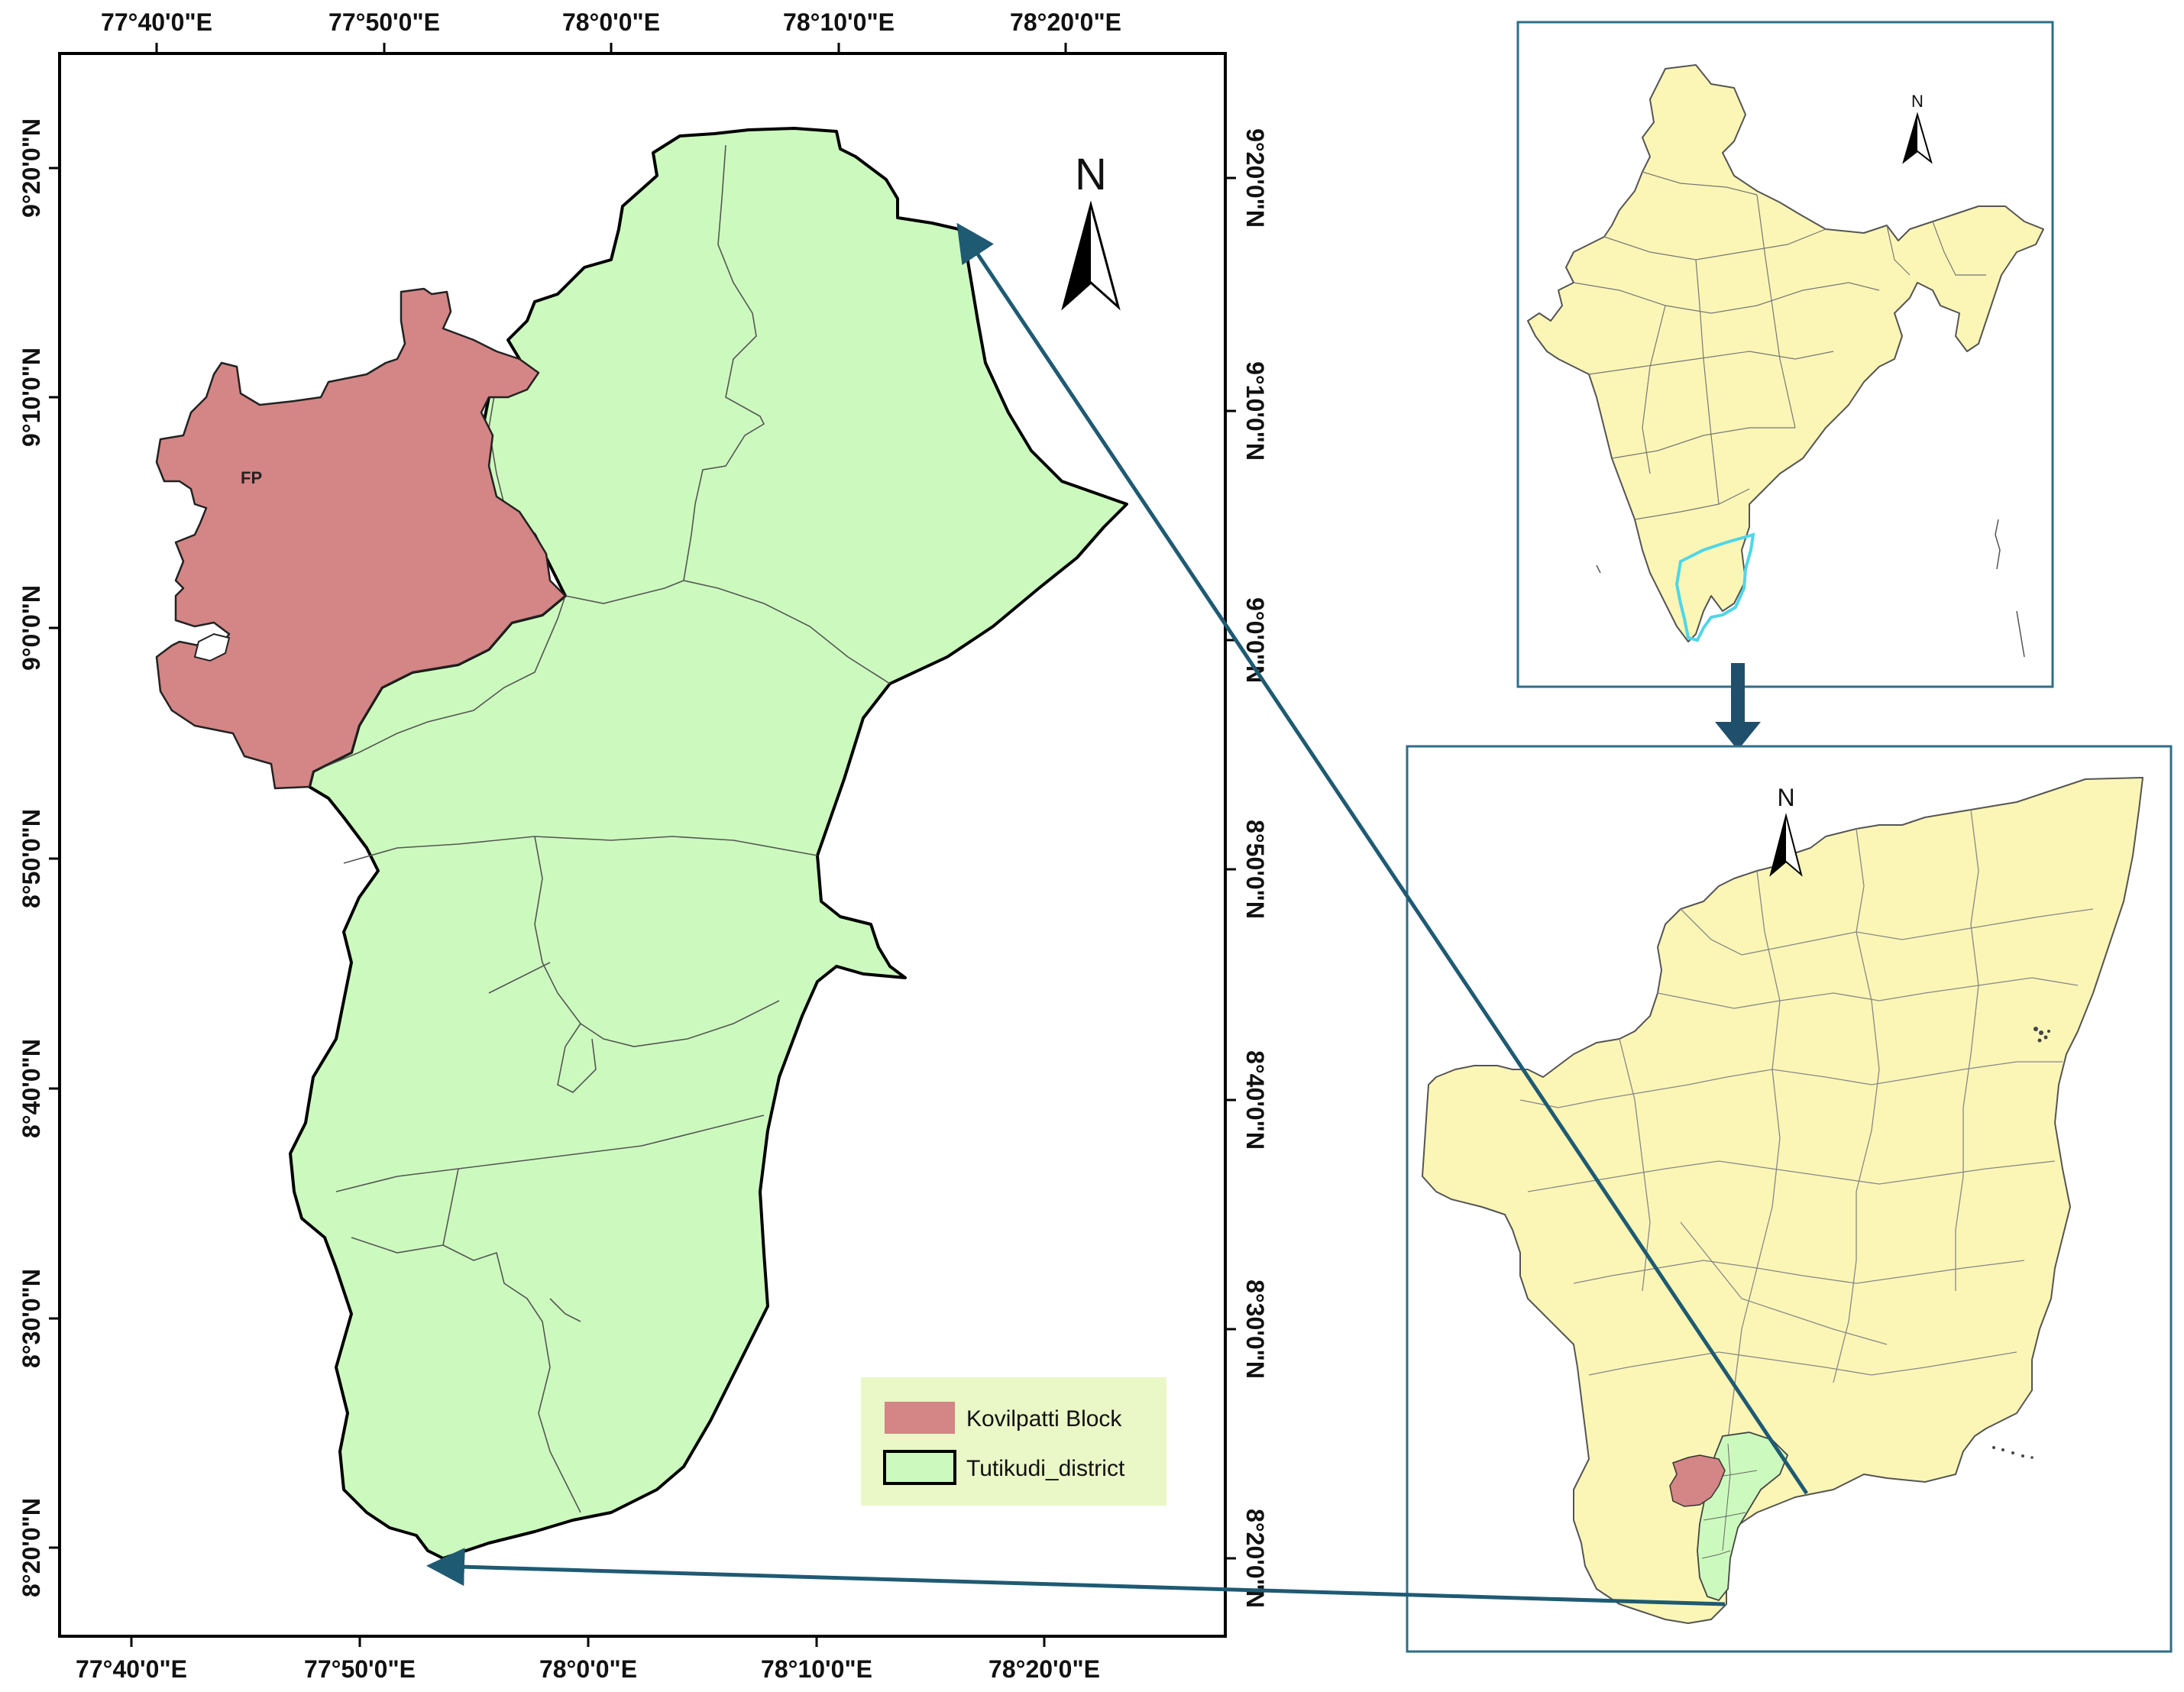 The image size is (2184, 1692). Describe the element at coordinates (32, 398) in the screenshot. I see `left-lat-label-2: 9°10'0"N` at that location.